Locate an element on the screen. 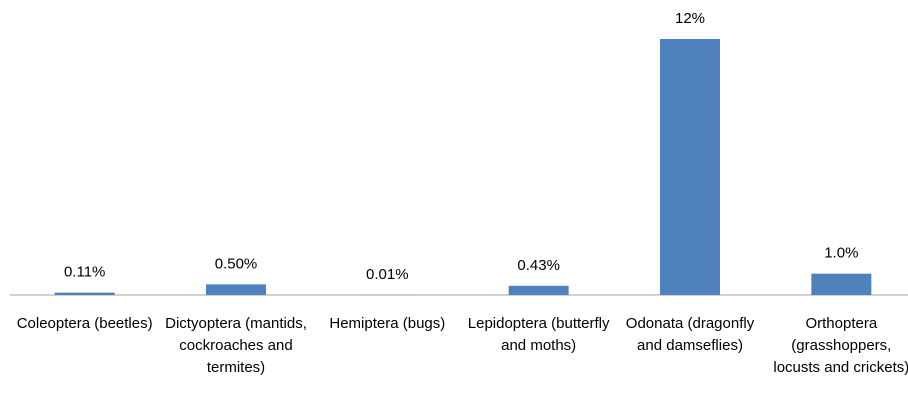  data-label: 1.0% is located at coordinates (841, 253).